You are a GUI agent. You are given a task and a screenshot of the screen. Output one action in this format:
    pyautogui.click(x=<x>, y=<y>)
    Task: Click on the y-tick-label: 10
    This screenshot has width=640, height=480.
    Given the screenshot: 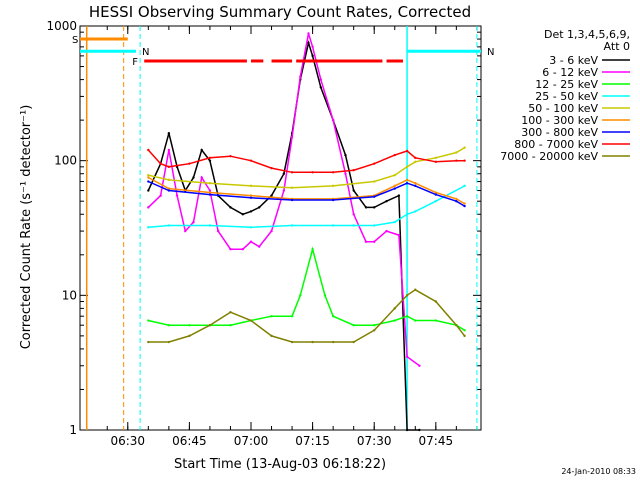 What is the action you would take?
    pyautogui.click(x=69, y=295)
    